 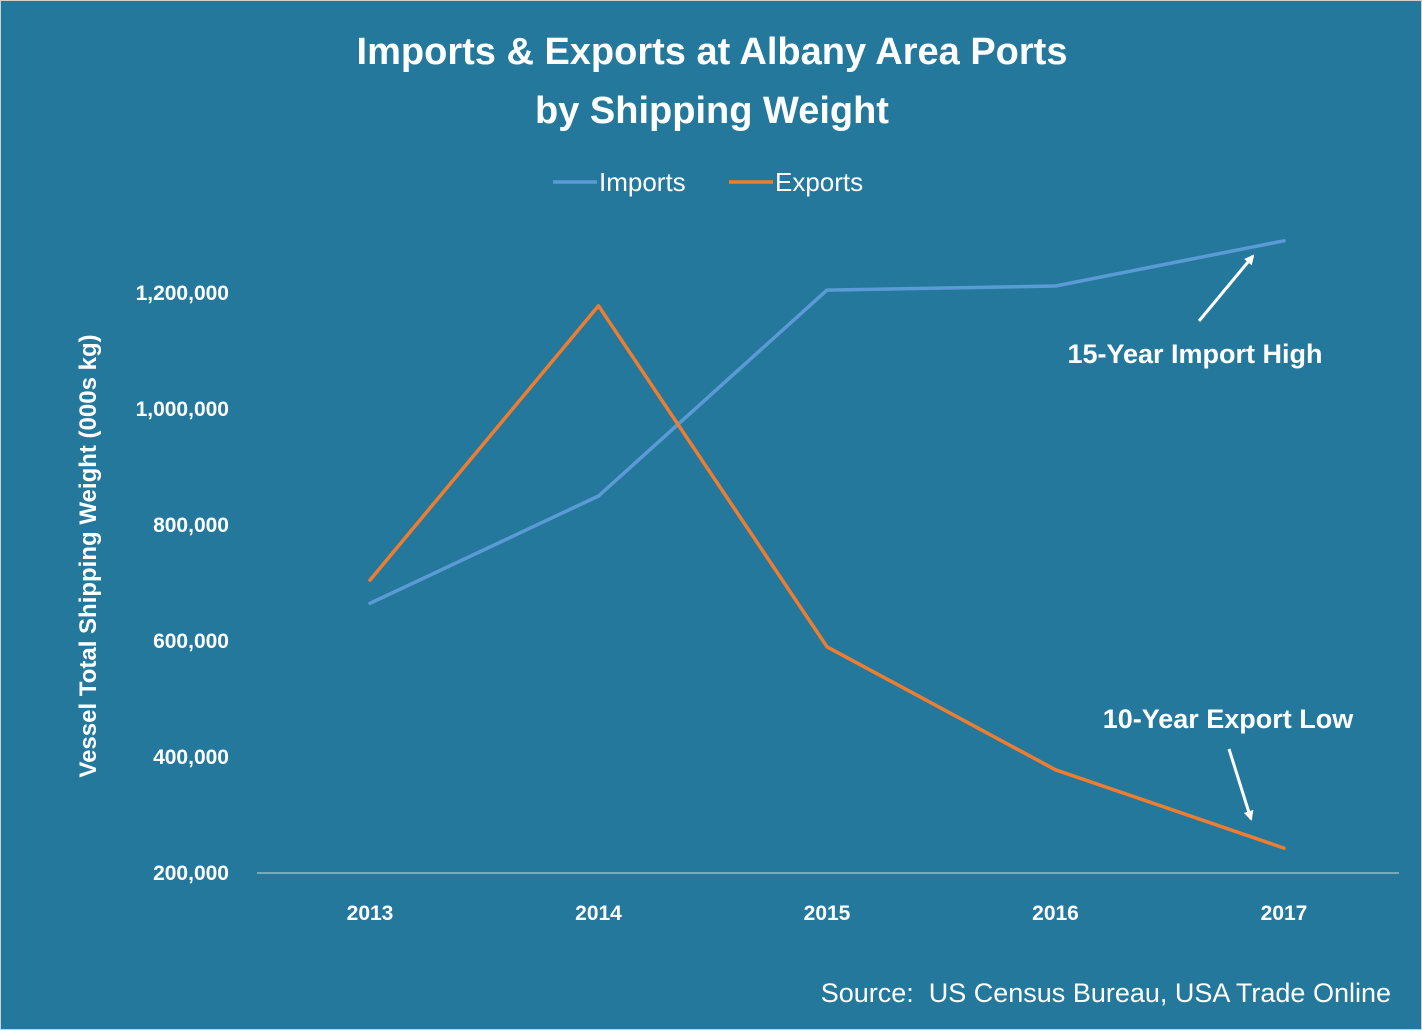 I want to click on x-tick-label: 2014, so click(x=598, y=913).